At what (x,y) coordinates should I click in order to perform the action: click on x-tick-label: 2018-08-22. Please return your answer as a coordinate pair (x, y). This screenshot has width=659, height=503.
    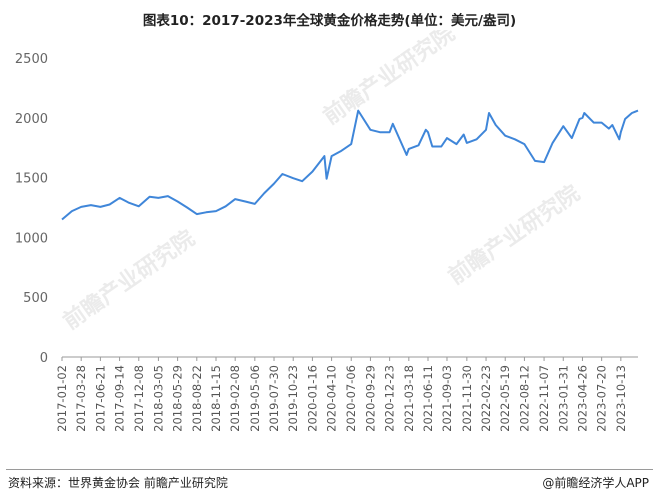
    Looking at the image, I should click on (197, 398).